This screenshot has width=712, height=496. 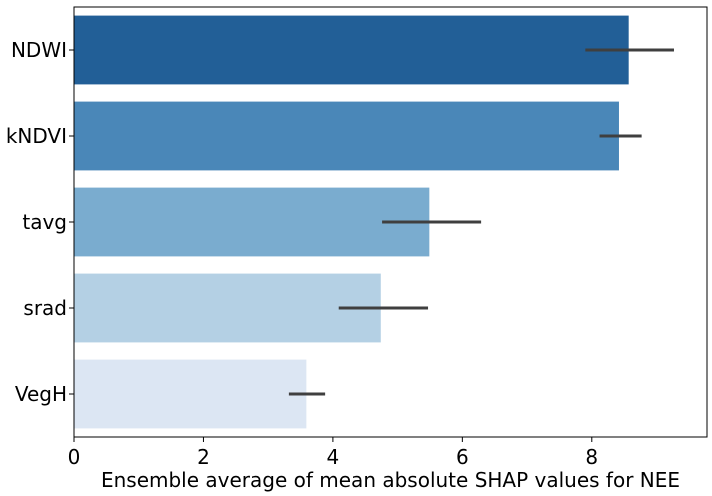 I want to click on bar-ndwi, so click(x=351, y=50).